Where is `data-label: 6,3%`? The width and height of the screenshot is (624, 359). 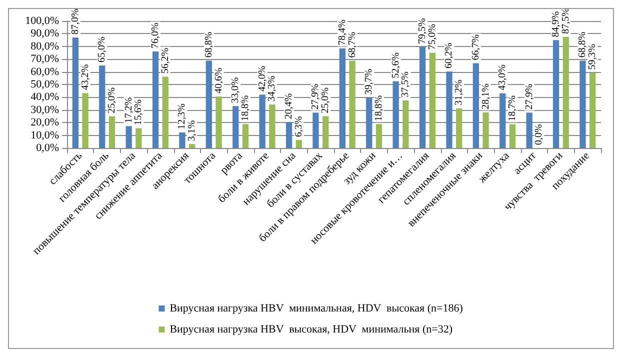
data-label: 6,3% is located at coordinates (298, 126).